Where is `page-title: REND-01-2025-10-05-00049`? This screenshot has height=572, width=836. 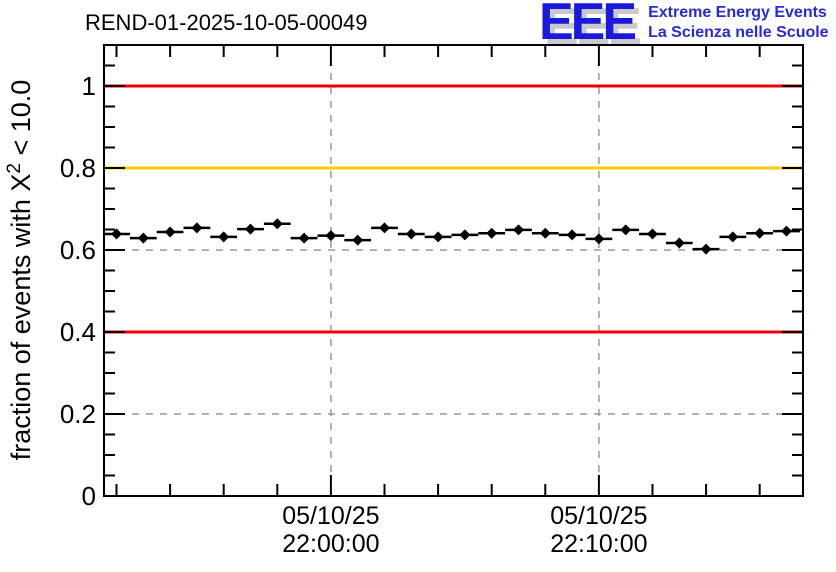
page-title: REND-01-2025-10-05-00049 is located at coordinates (226, 22).